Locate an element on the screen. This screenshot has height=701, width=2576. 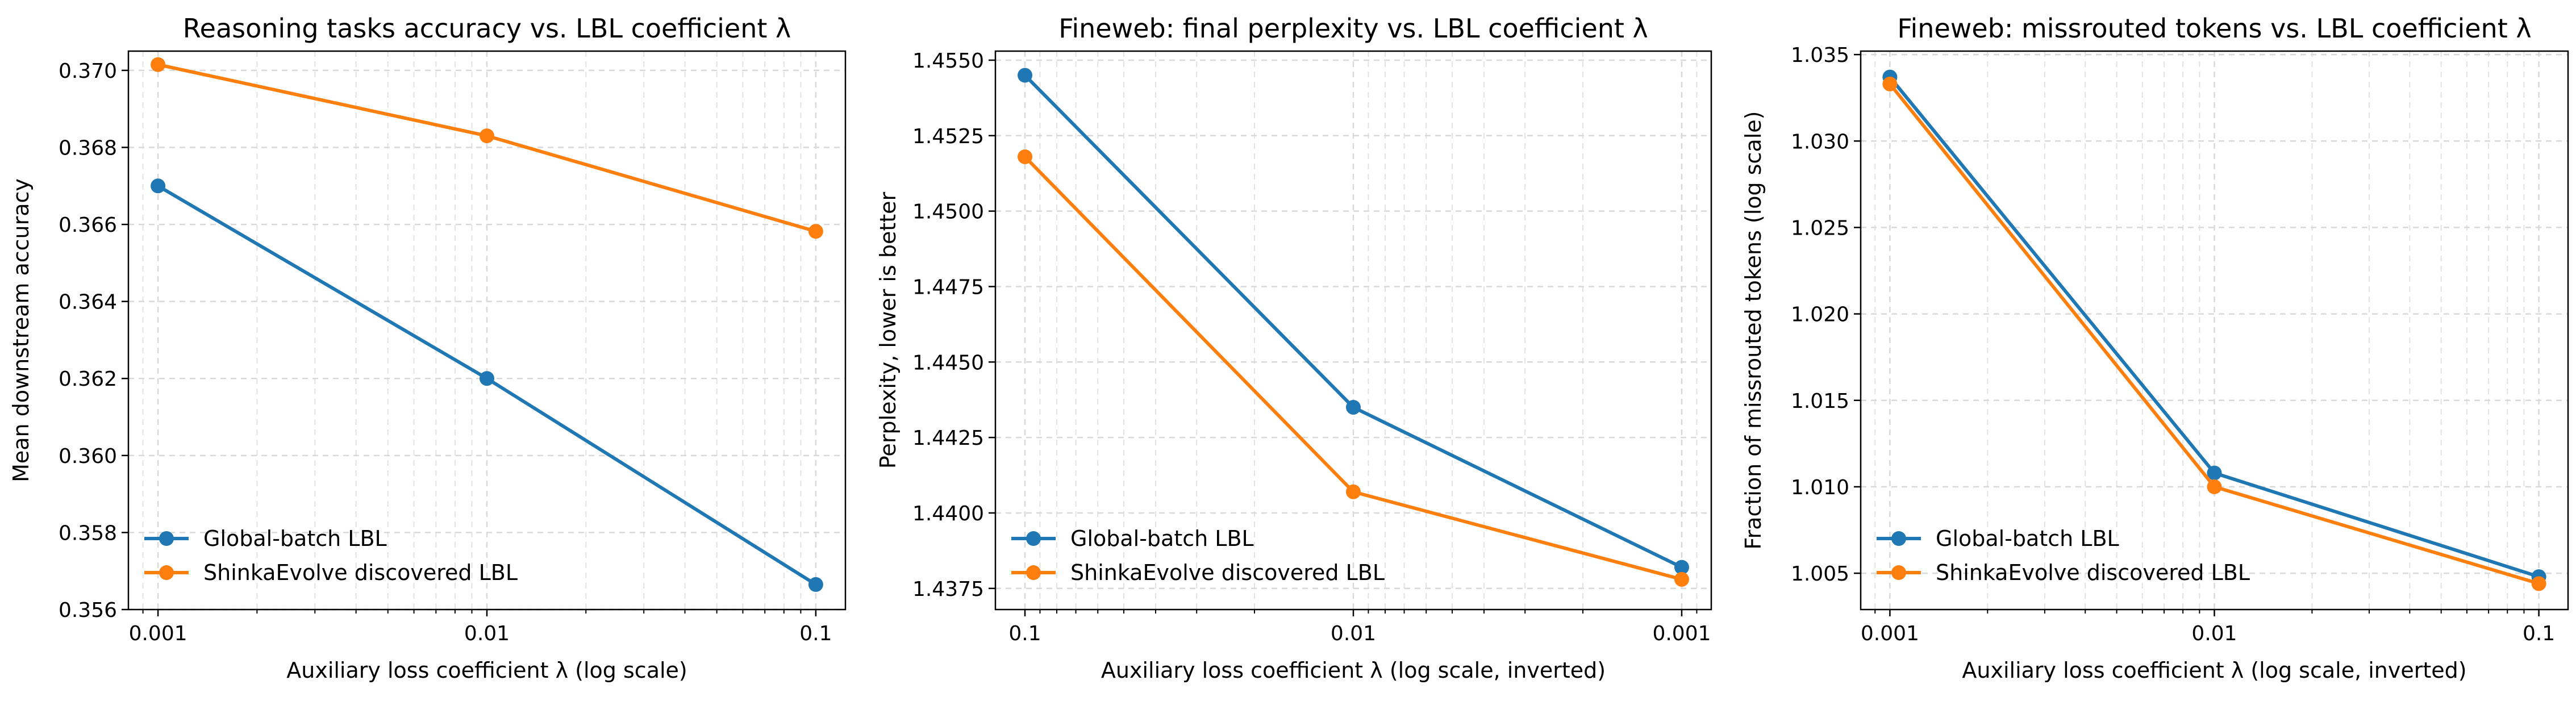
y-axis-label: Mean downstream accuracy is located at coordinates (22, 330).